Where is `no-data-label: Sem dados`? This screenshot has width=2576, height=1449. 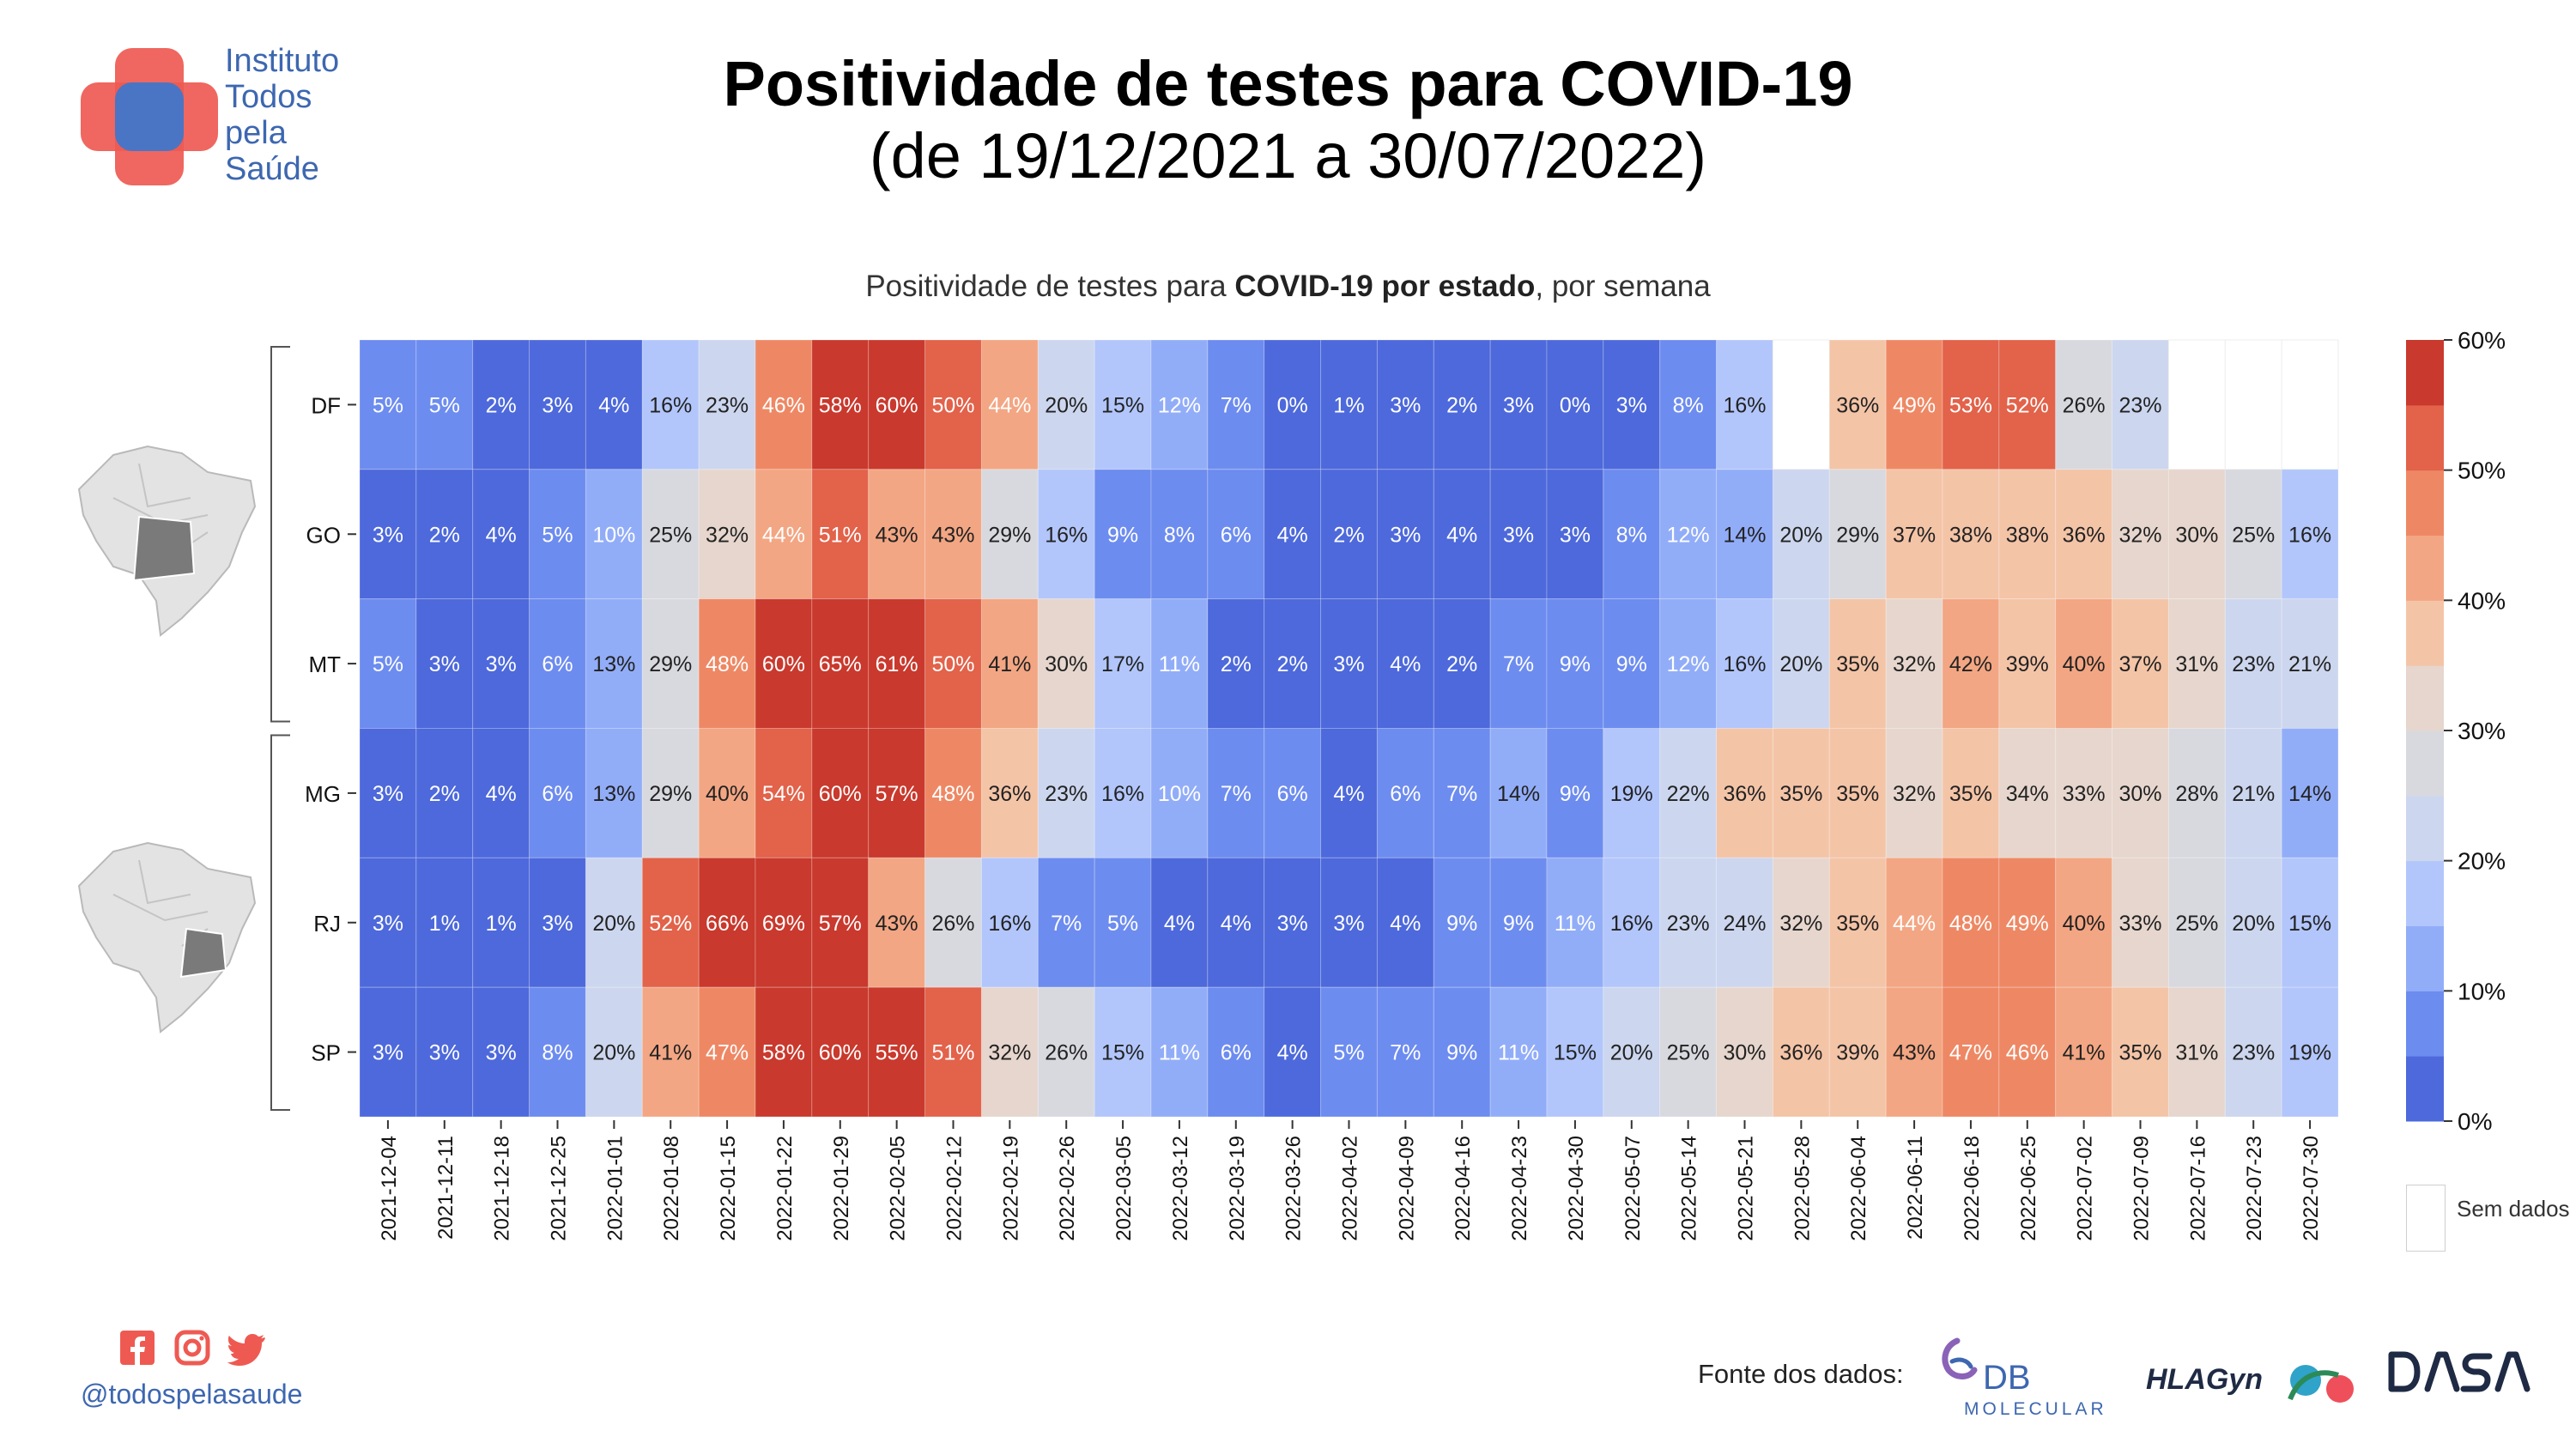
no-data-label: Sem dados is located at coordinates (2513, 1209).